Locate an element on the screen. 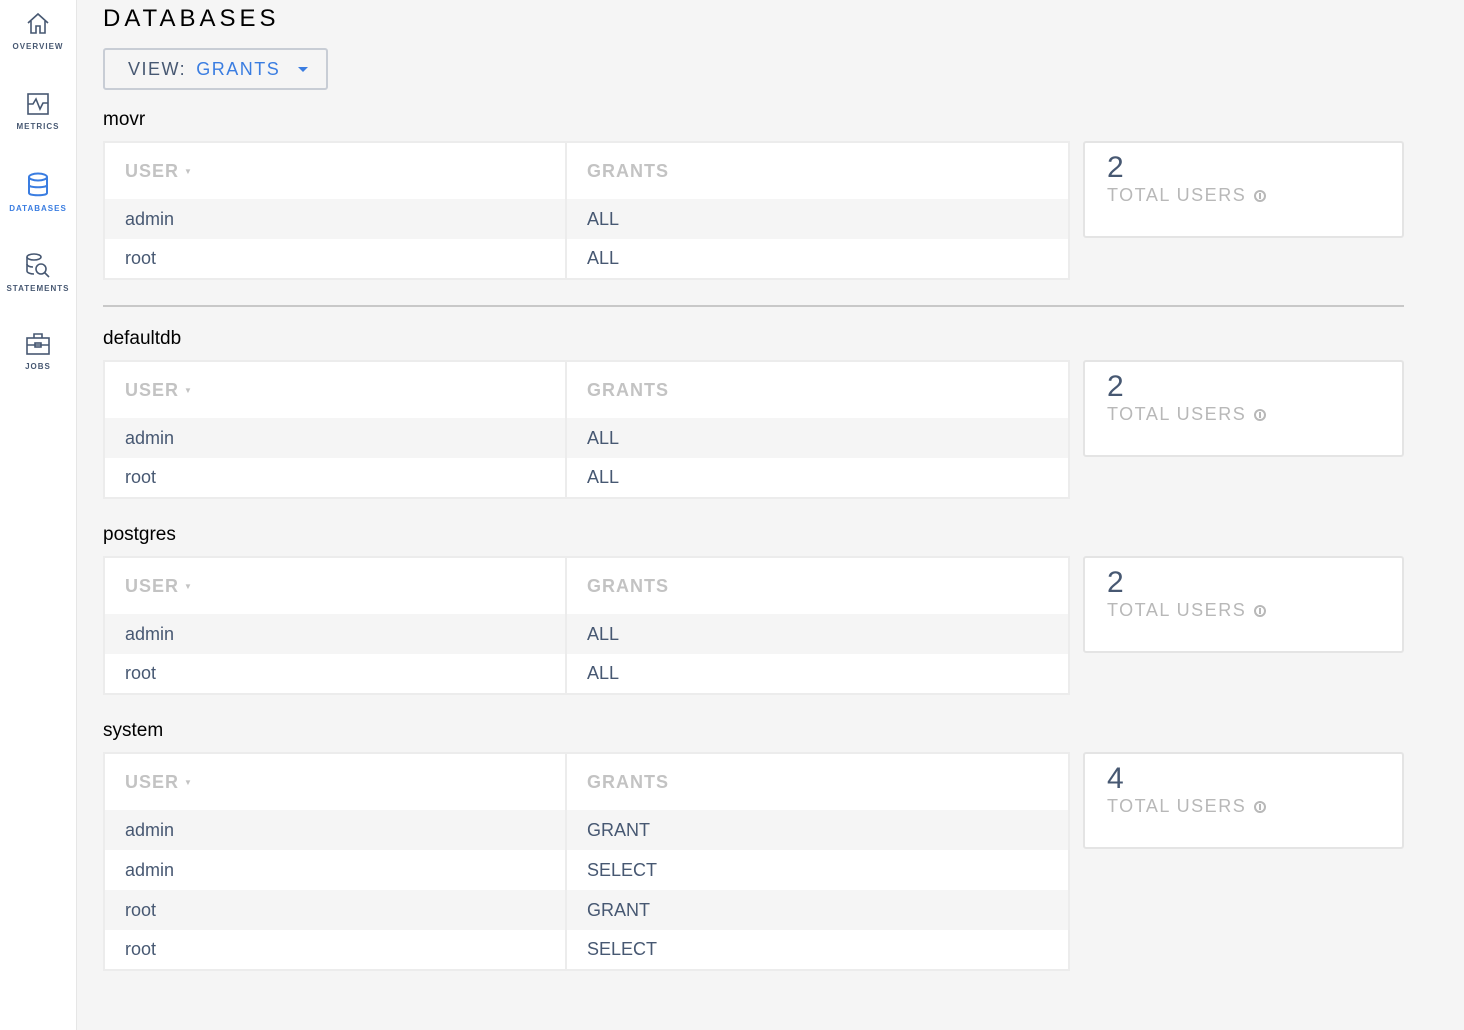  statements-icon is located at coordinates (38, 265).